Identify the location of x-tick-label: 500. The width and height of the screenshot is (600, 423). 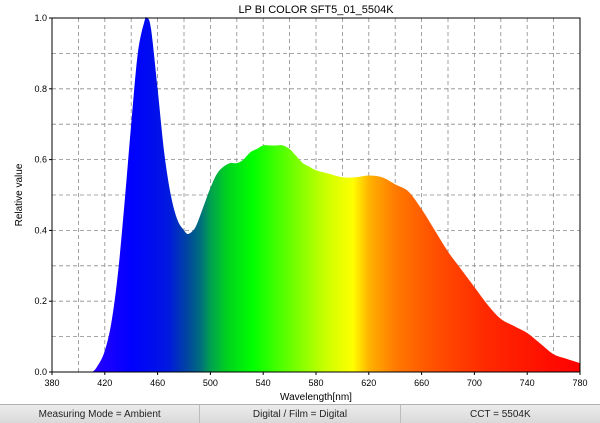
(210, 383).